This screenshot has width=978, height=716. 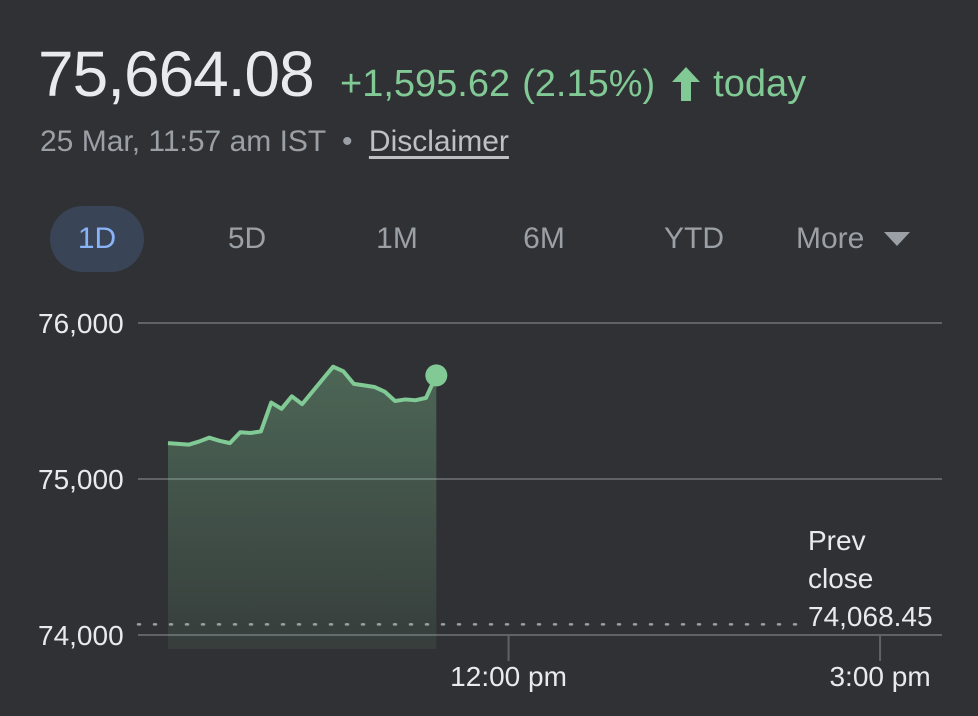 I want to click on prev-close-line1: Prev, so click(x=837, y=540).